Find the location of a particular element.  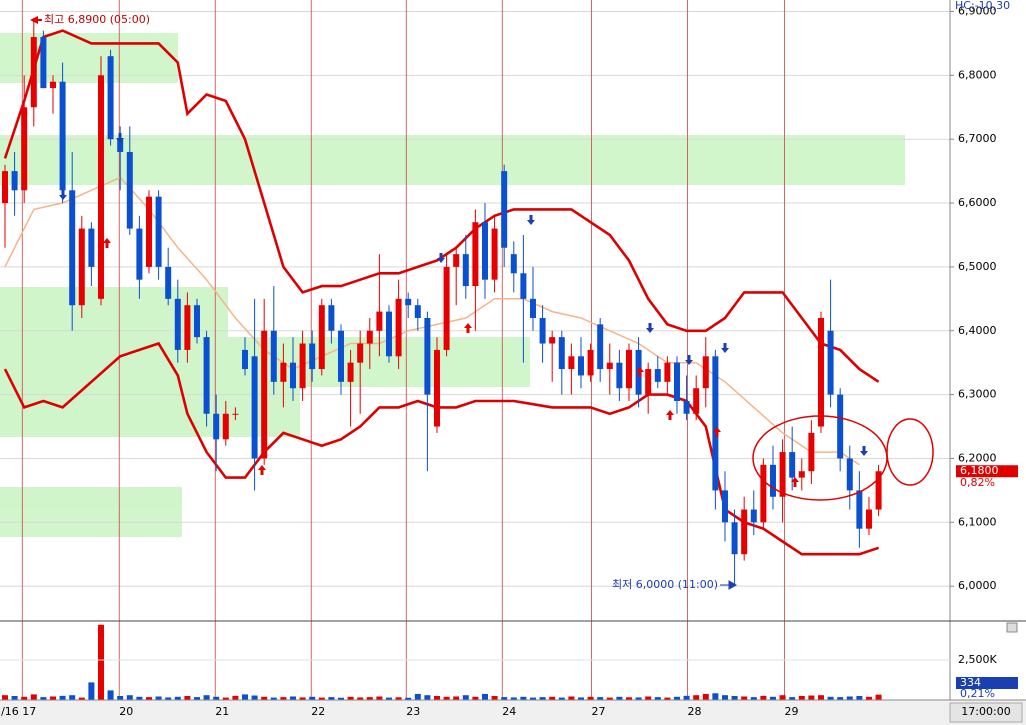

y-tick-label: 6,2000 is located at coordinates (977, 457).